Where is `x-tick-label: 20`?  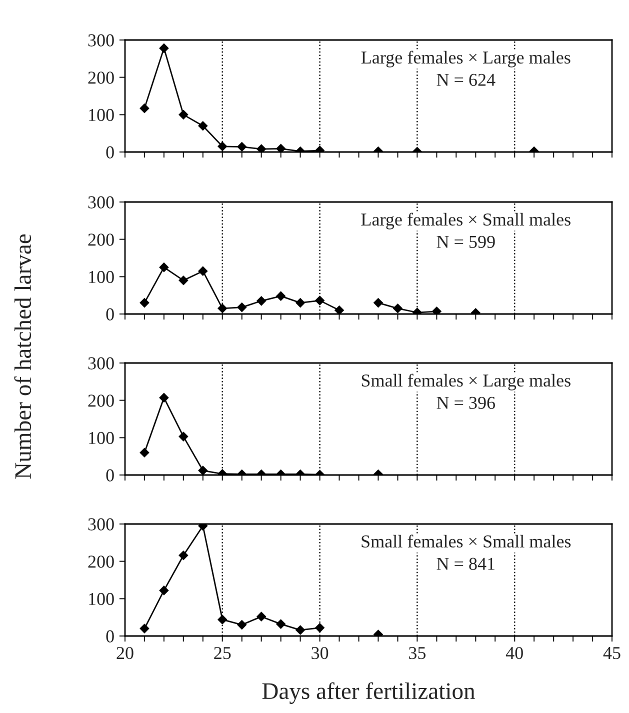 x-tick-label: 20 is located at coordinates (125, 653).